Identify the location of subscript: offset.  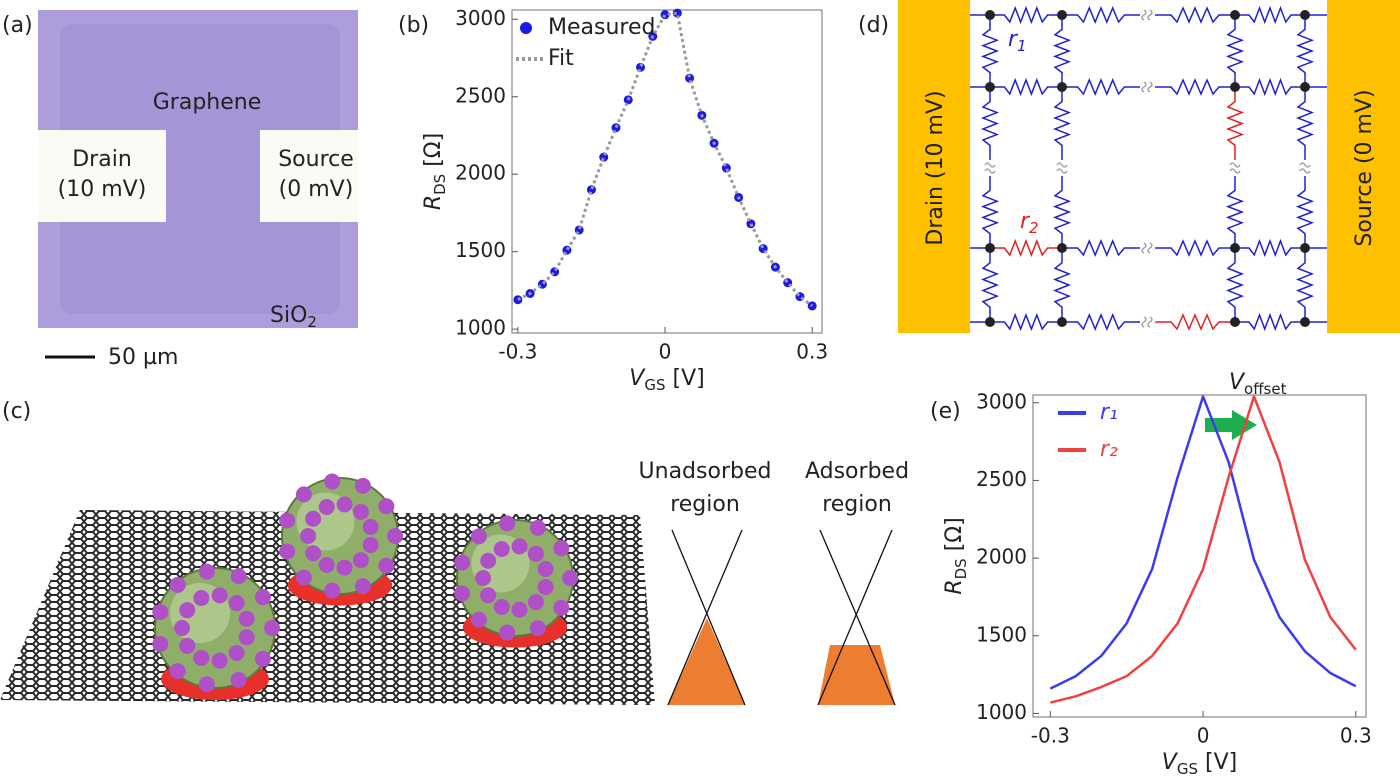
(1265, 389).